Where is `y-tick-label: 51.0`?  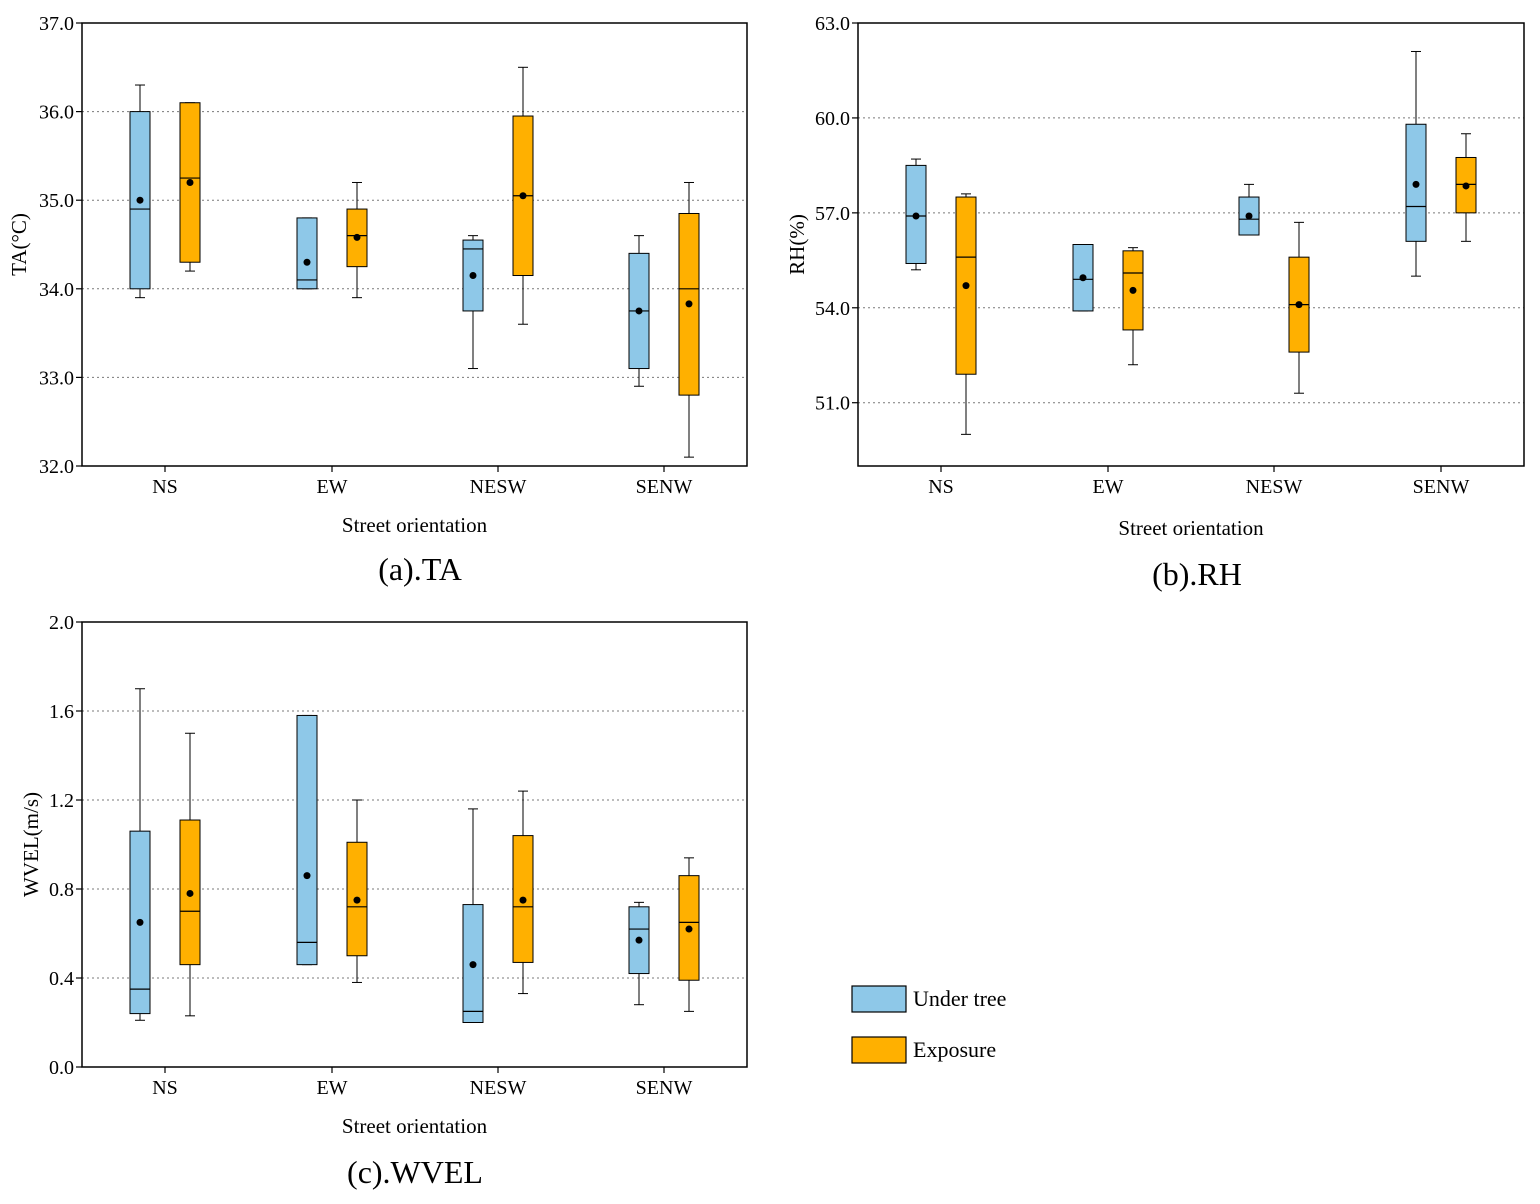 y-tick-label: 51.0 is located at coordinates (832, 404).